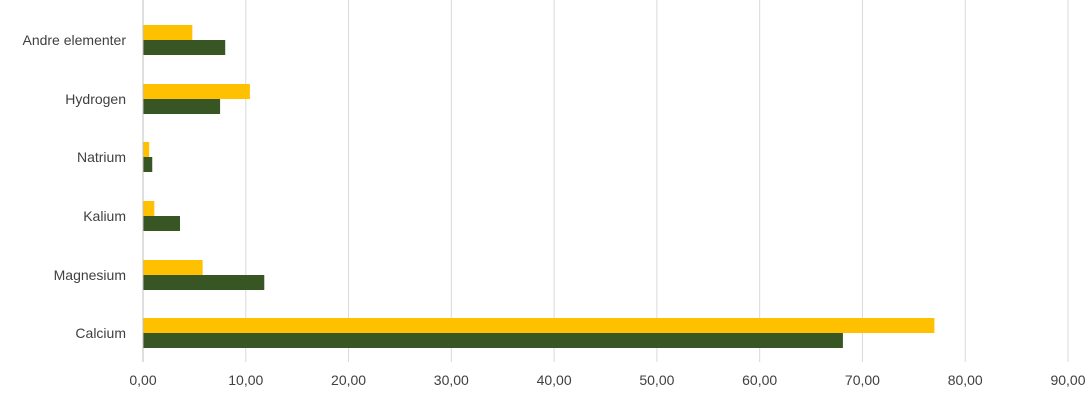 This screenshot has height=395, width=1088. What do you see at coordinates (1067, 380) in the screenshot?
I see `x-tick-label: 90,00` at bounding box center [1067, 380].